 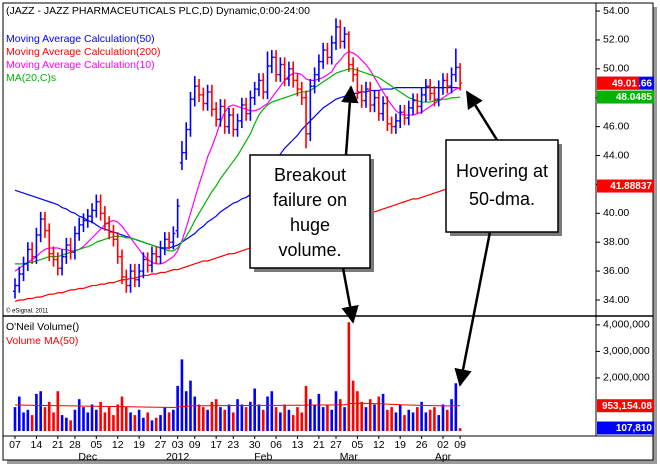 What do you see at coordinates (616, 40) in the screenshot?
I see `y-tick-label: 52.00` at bounding box center [616, 40].